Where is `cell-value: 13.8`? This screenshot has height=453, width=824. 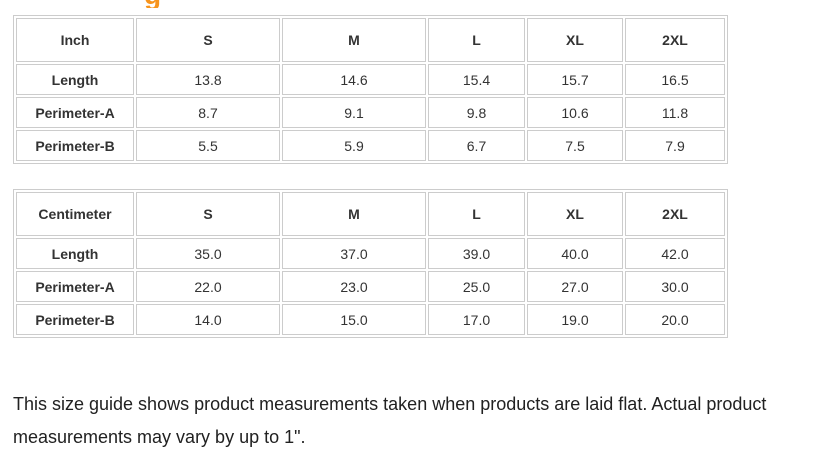 cell-value: 13.8 is located at coordinates (208, 79).